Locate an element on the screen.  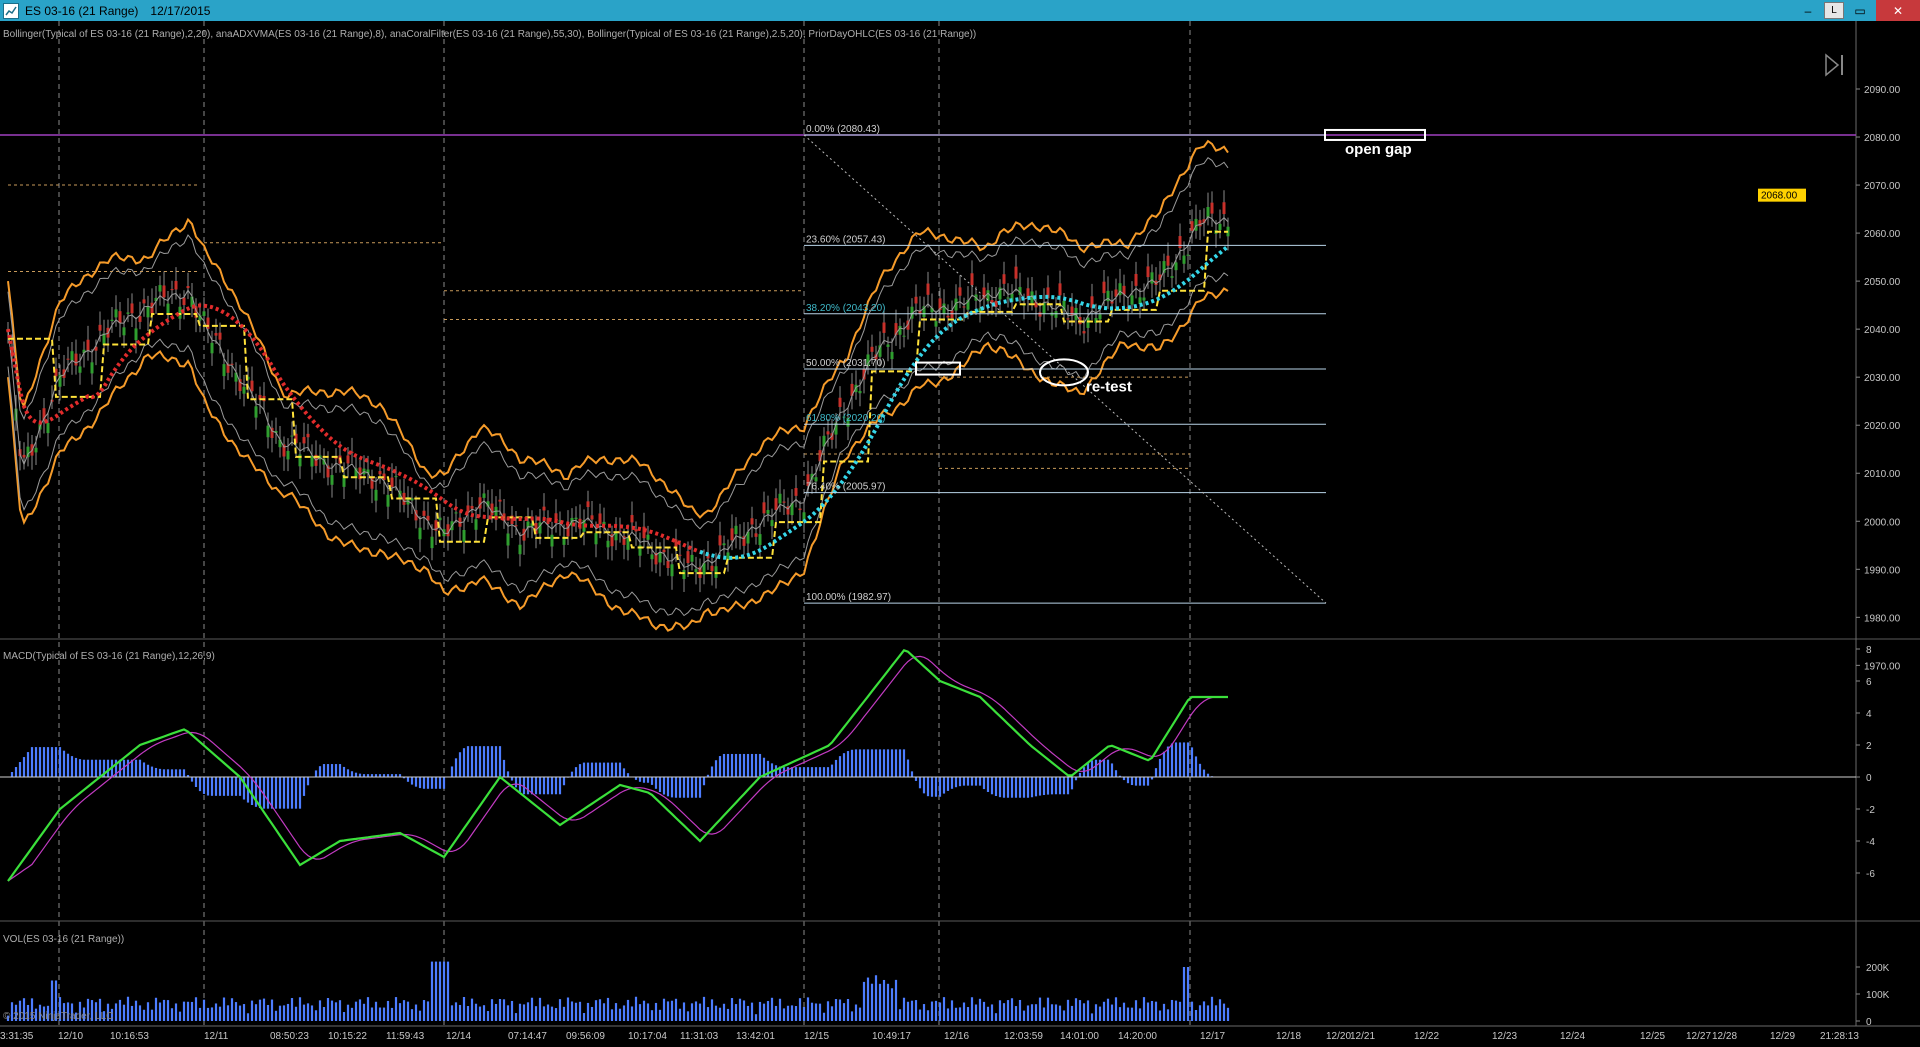
last-price-badge is located at coordinates (1782, 195).